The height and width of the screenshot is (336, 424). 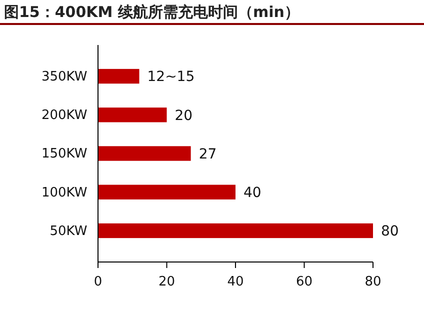 What do you see at coordinates (207, 154) in the screenshot?
I see `data-label: 27` at bounding box center [207, 154].